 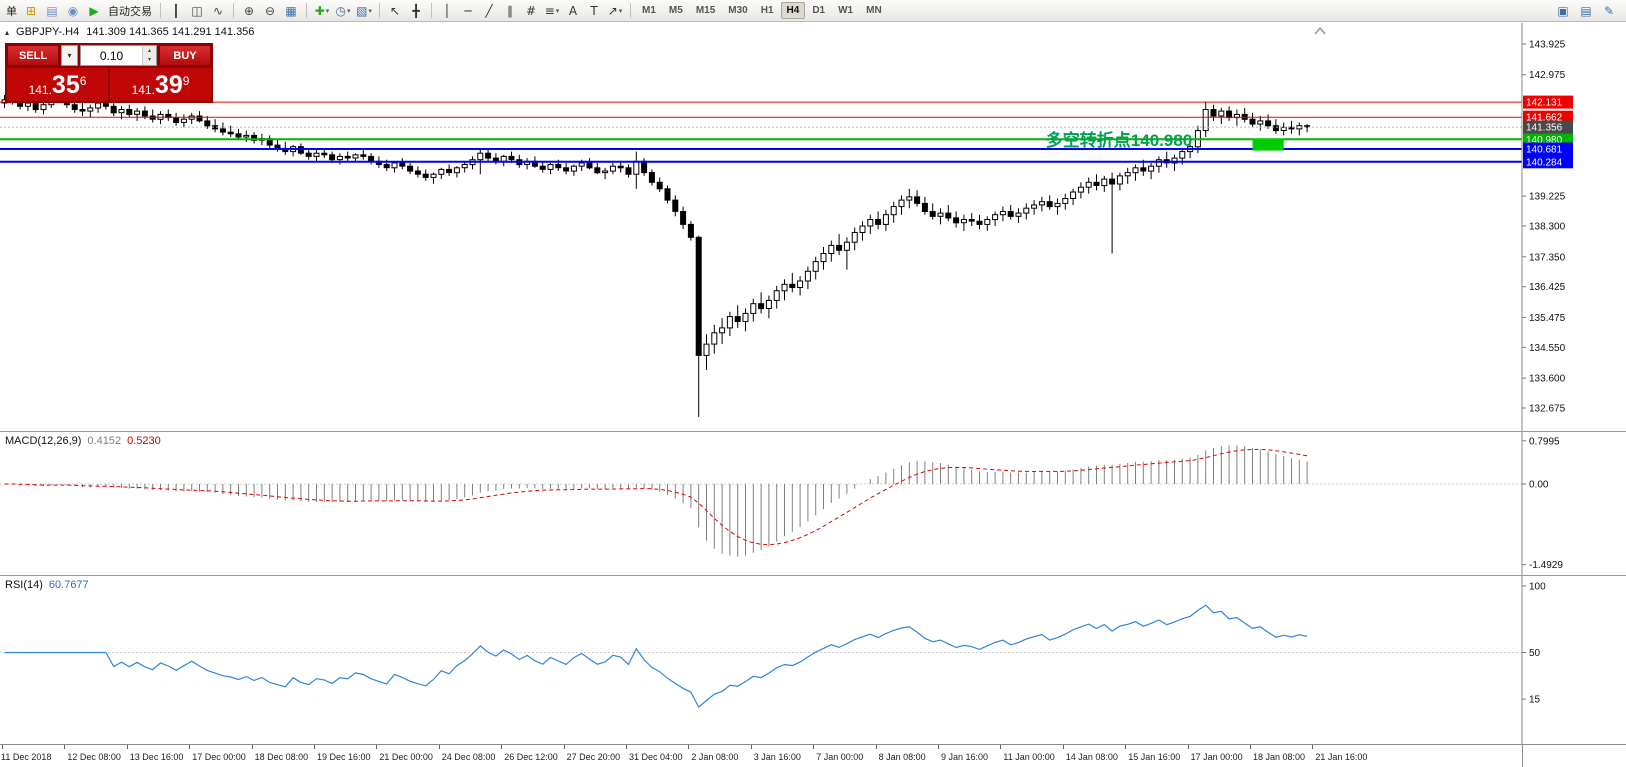 I want to click on zoom-out-icon: ⊖, so click(x=270, y=11).